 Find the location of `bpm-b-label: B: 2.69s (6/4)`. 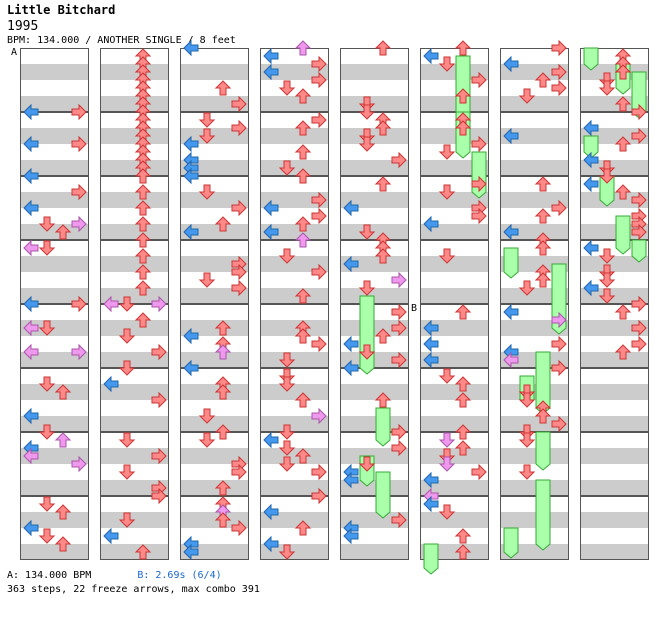

bpm-b-label: B: 2.69s (6/4) is located at coordinates (179, 575).